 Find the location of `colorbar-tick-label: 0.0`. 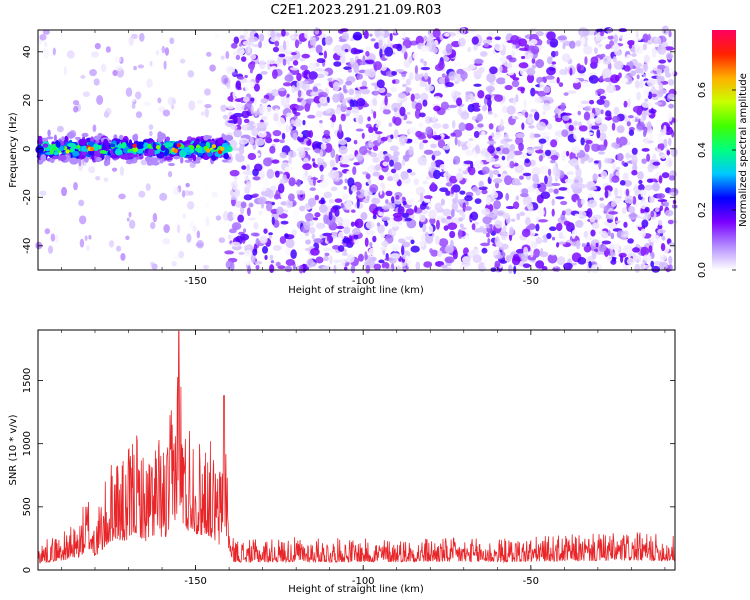

colorbar-tick-label: 0.0 is located at coordinates (702, 270).